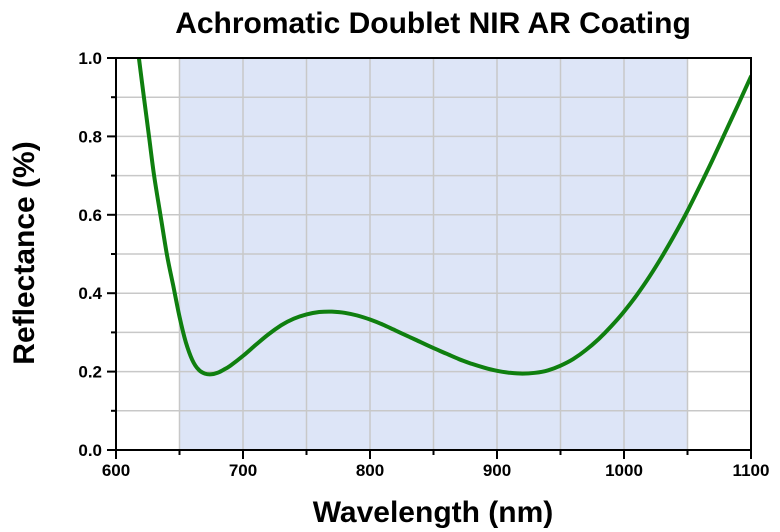 This screenshot has height=532, width=780. Describe the element at coordinates (116, 470) in the screenshot. I see `x-tick-label: 600` at that location.